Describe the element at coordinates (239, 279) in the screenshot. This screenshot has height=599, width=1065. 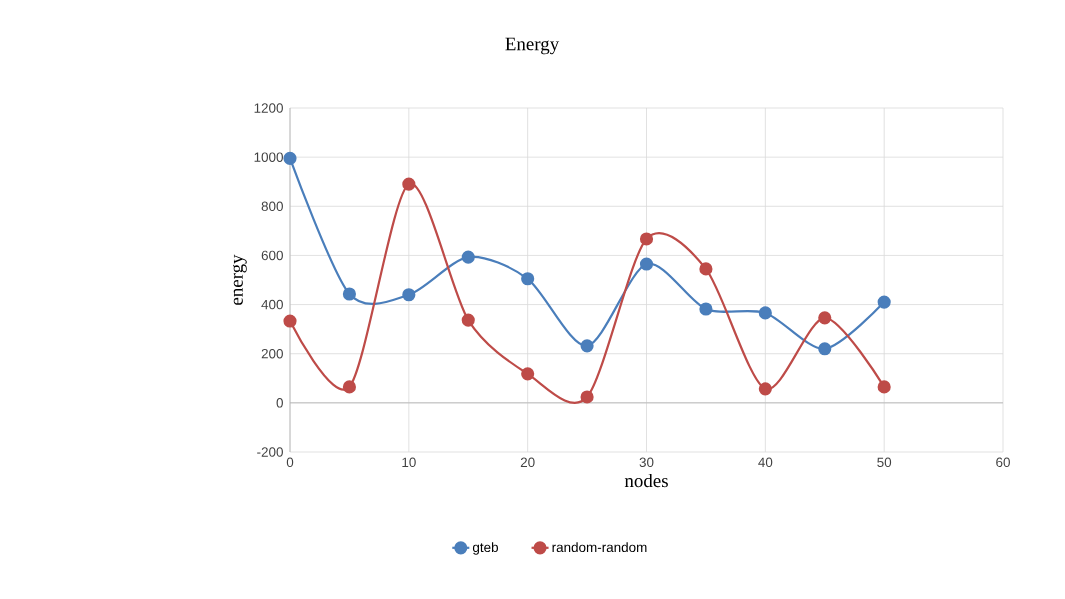
I see `y-axis-title: energy` at that location.